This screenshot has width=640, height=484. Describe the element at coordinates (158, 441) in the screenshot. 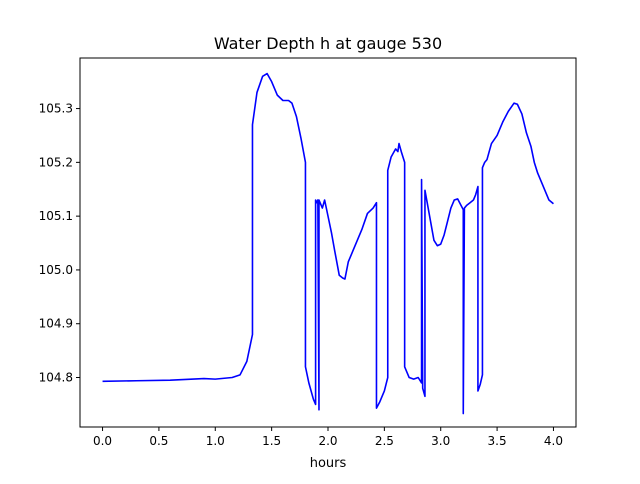

I see `x-tick-label: 0.5` at that location.